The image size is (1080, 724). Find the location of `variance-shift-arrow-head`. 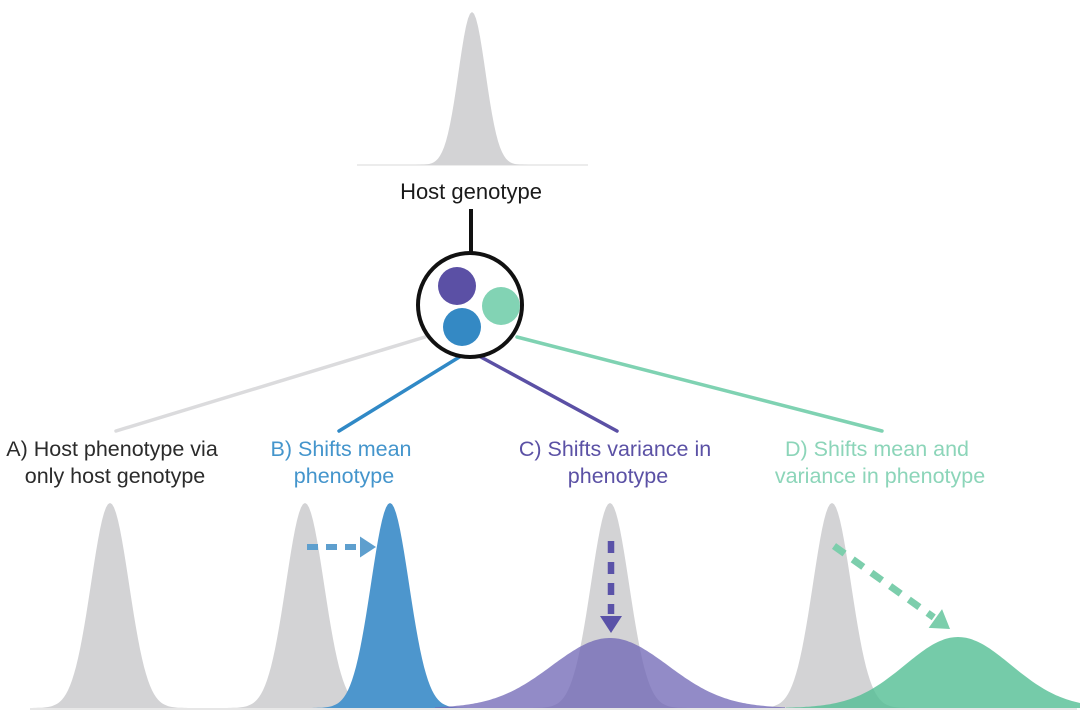

variance-shift-arrow-head is located at coordinates (611, 624).